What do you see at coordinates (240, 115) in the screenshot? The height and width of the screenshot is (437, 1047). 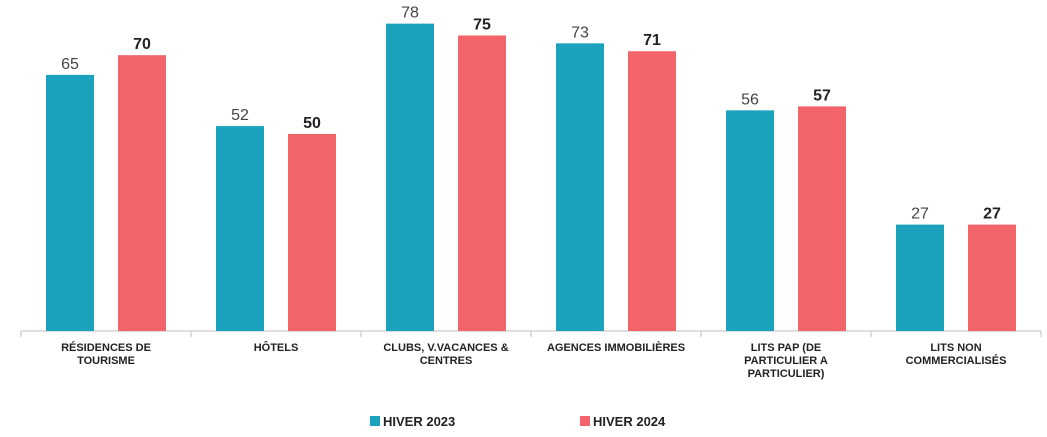 I see `data-label: 52` at bounding box center [240, 115].